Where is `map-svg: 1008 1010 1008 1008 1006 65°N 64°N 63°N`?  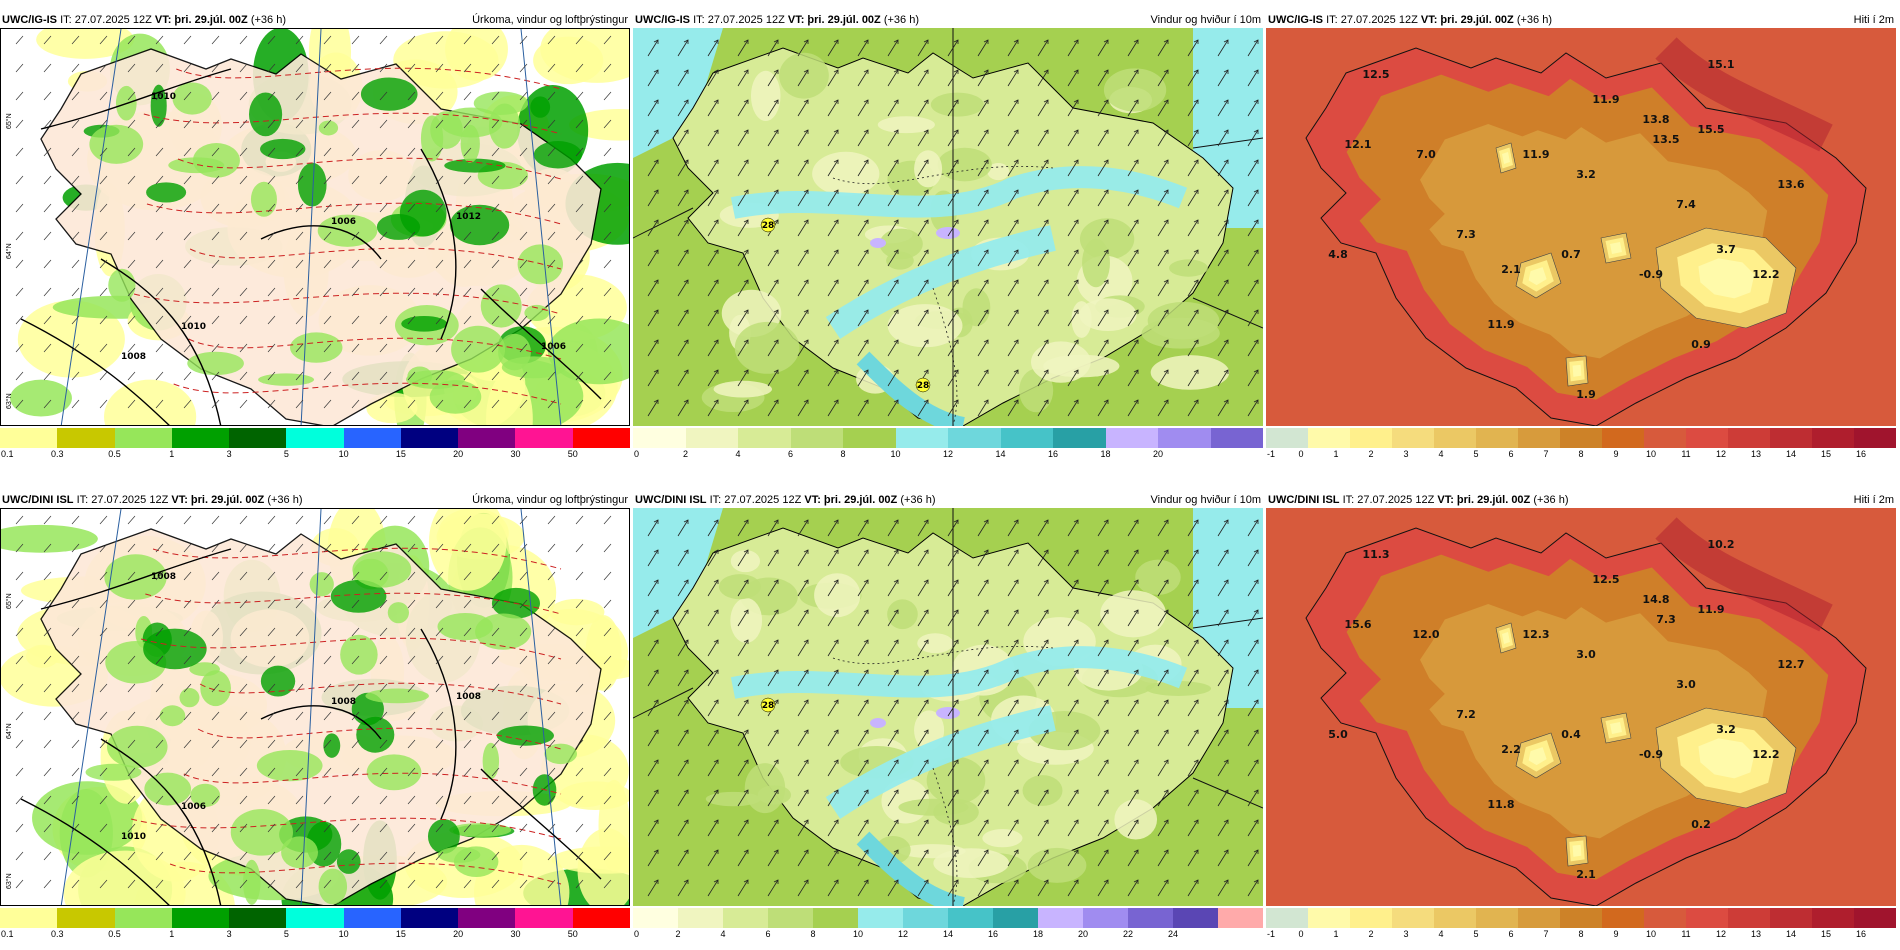
map-svg: 1008 1010 1008 1008 1006 65°N 64°N 63°N is located at coordinates (315, 707).